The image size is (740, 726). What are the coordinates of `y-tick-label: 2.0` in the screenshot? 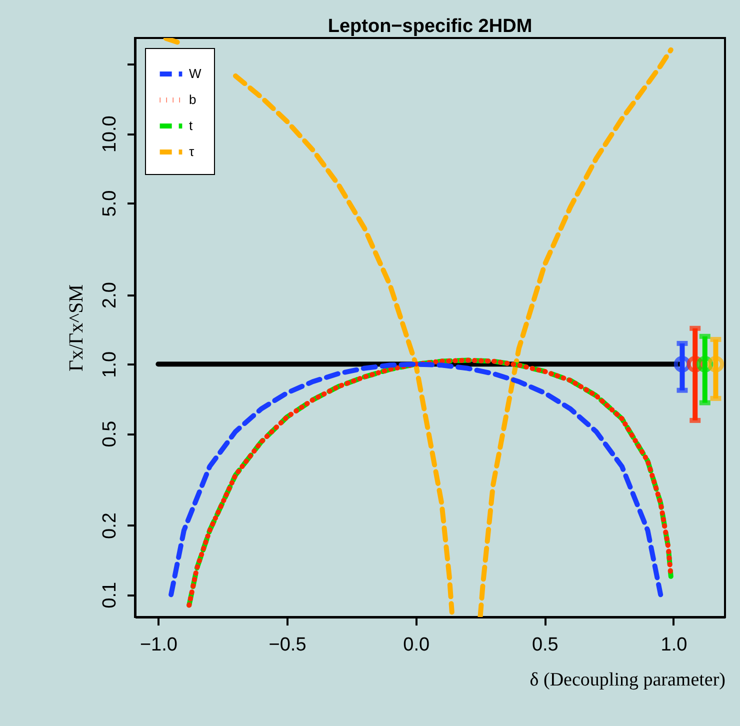 It's located at (110, 295).